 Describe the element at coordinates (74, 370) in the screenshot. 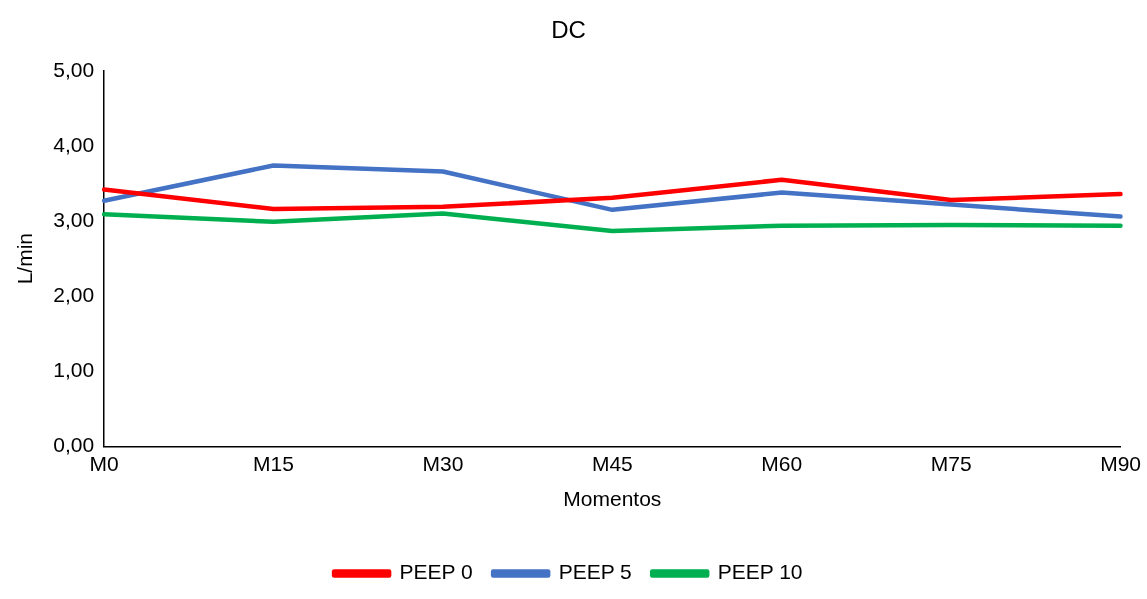

I see `y-tick-label: 1,00` at that location.